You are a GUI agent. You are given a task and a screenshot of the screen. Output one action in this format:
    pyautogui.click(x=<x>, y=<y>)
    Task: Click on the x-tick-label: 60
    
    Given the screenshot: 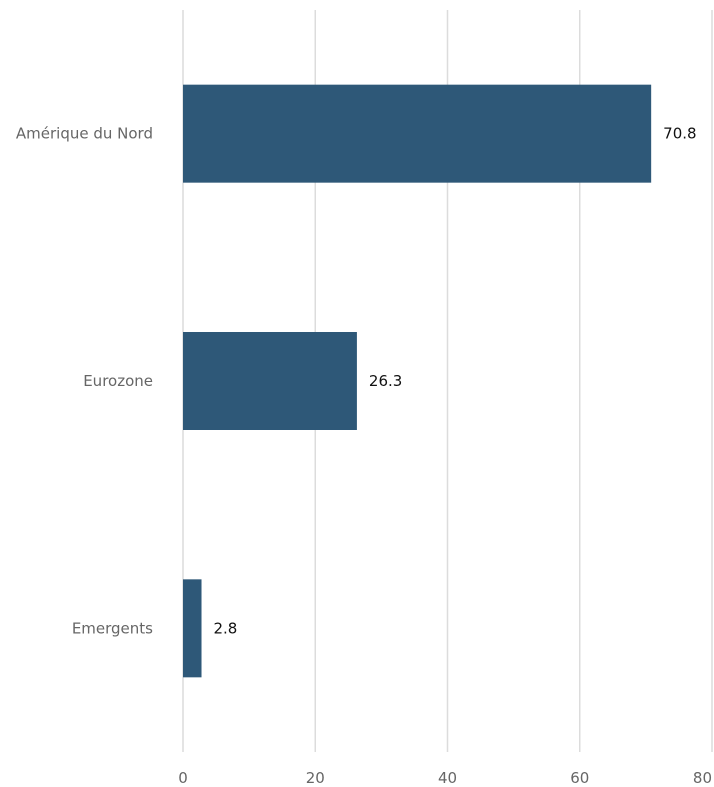 What is the action you would take?
    pyautogui.click(x=579, y=778)
    